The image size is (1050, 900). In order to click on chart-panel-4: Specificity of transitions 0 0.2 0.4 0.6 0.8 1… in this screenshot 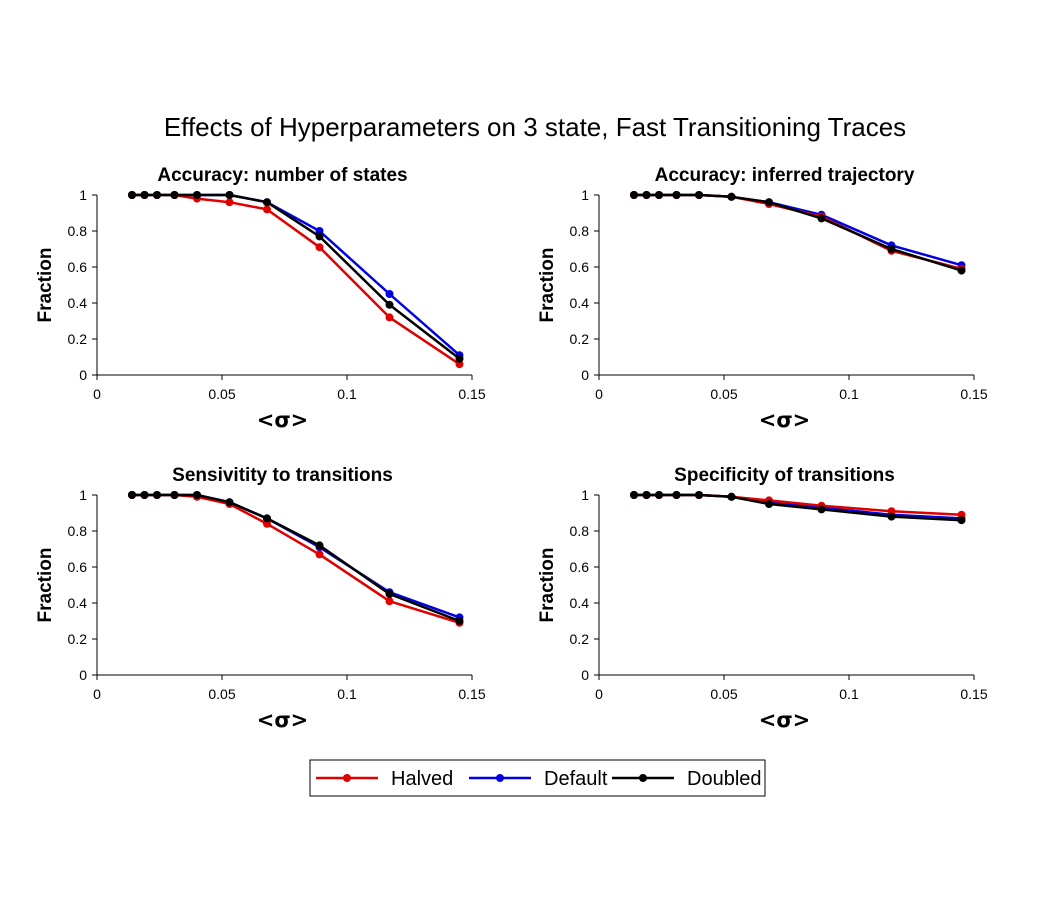, I will do `click(762, 598)`.